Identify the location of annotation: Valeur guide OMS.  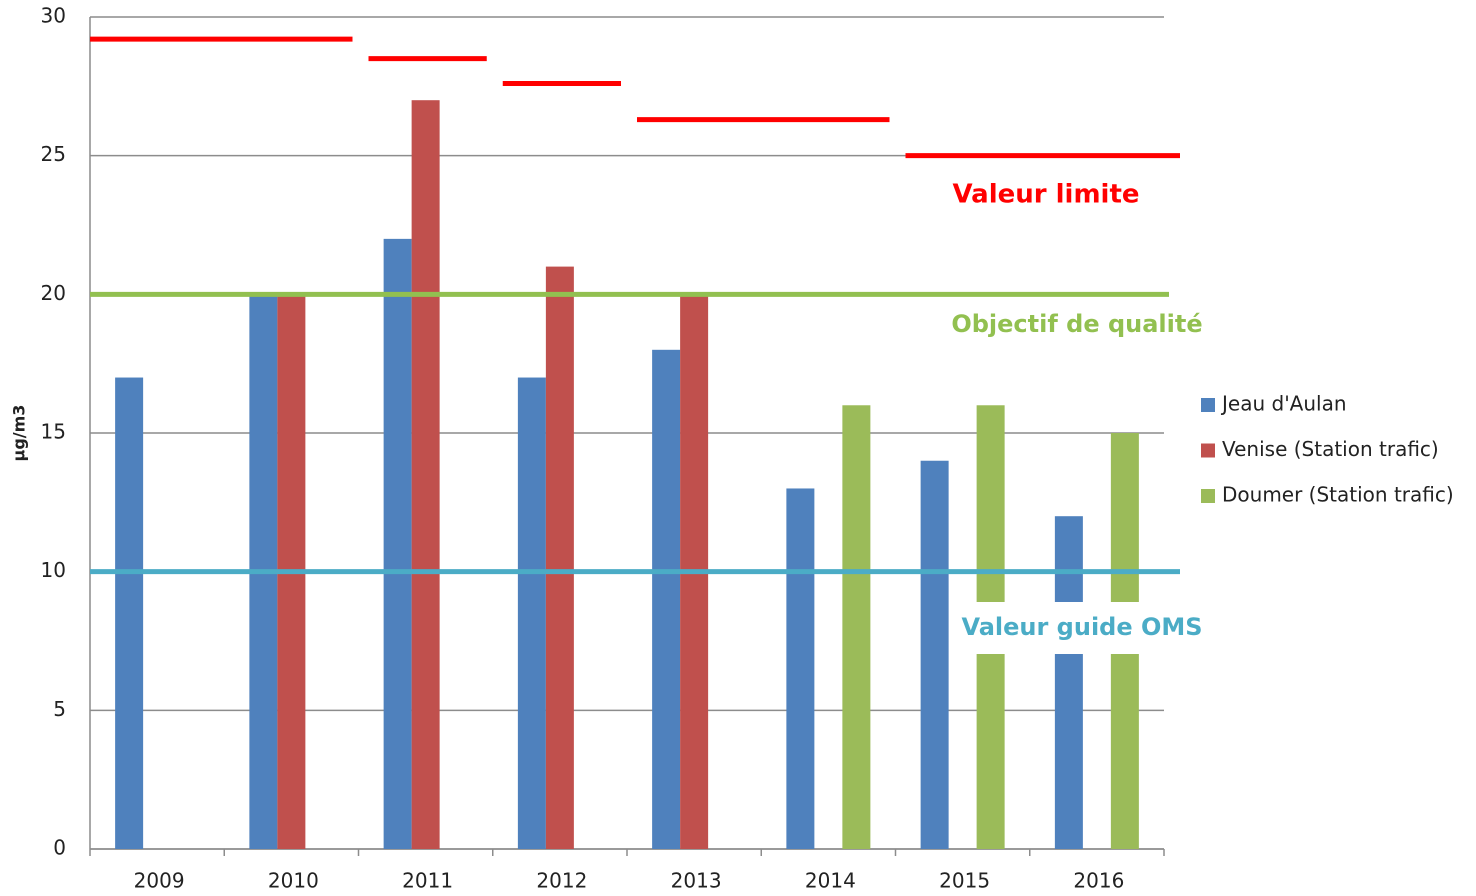
(1081, 627).